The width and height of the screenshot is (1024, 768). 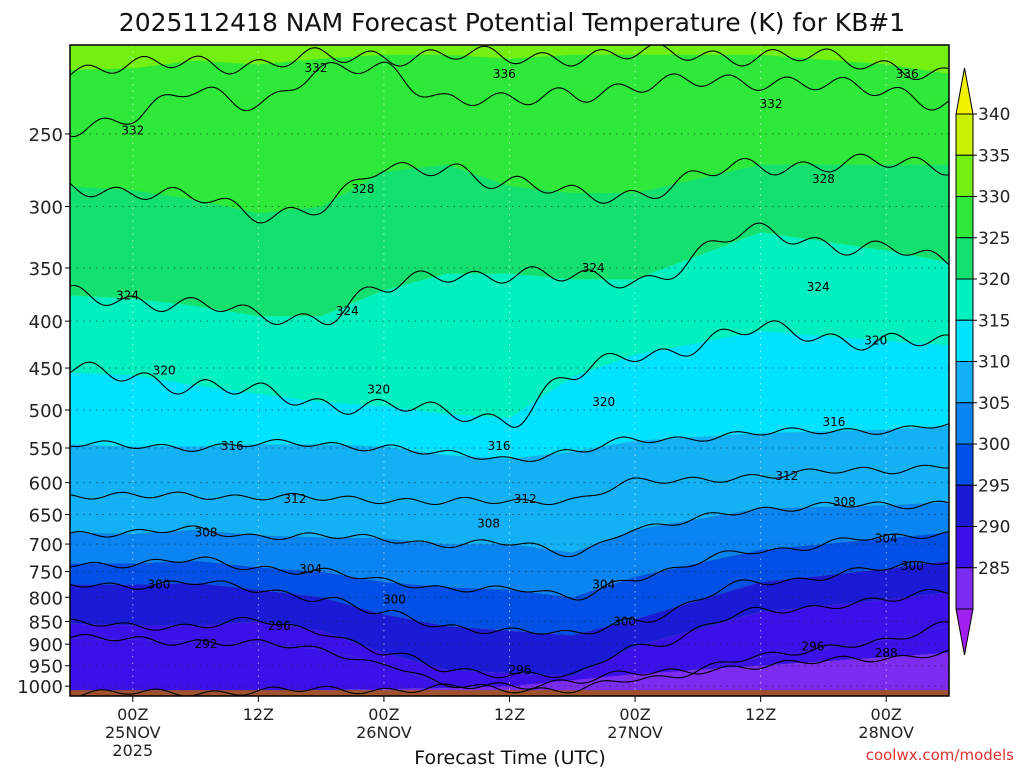 What do you see at coordinates (46, 516) in the screenshot?
I see `y-tick-label: 650` at bounding box center [46, 516].